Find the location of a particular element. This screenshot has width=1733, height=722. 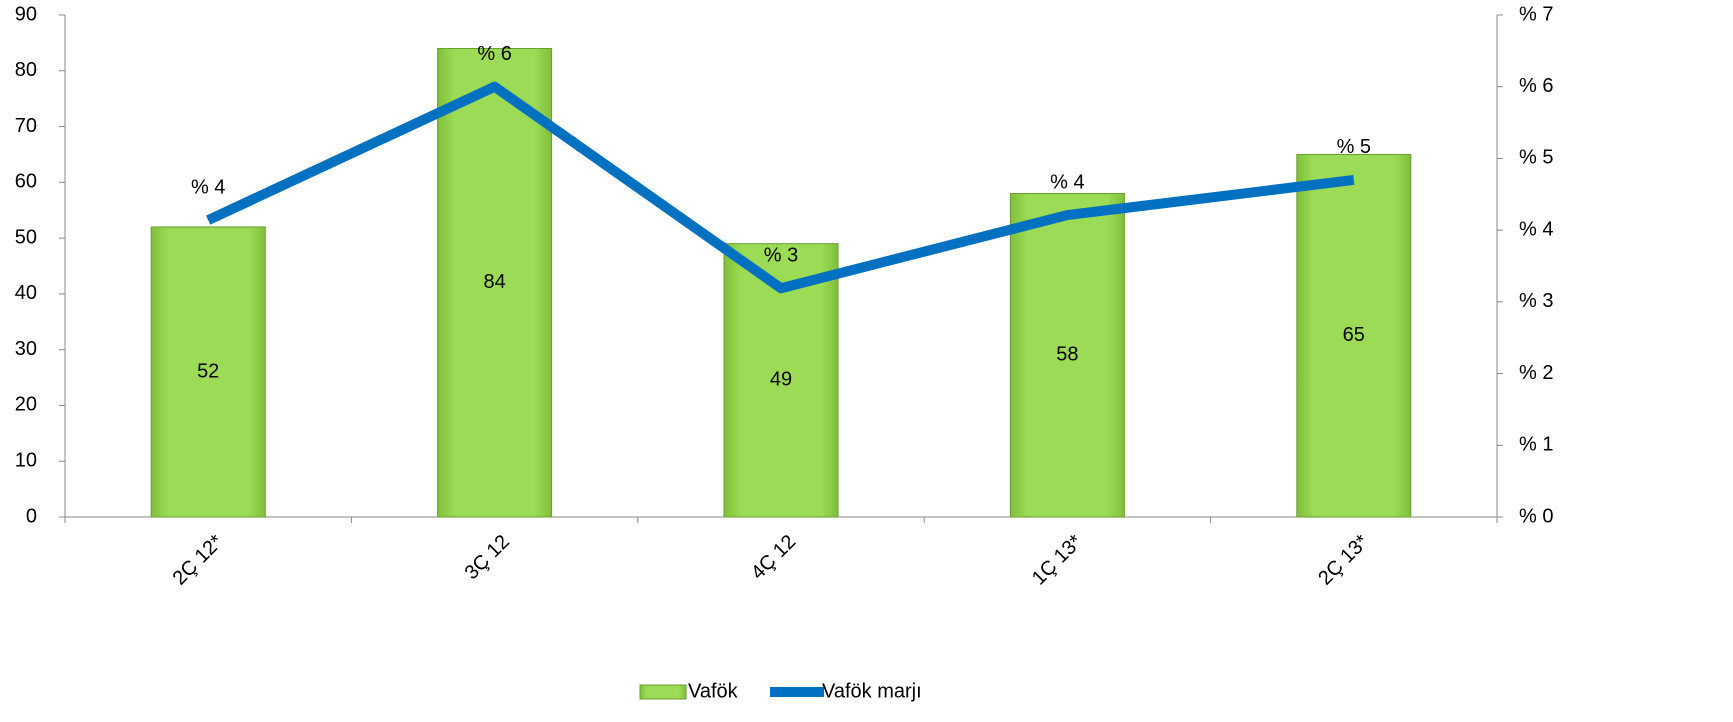

y-tick-label: 30 is located at coordinates (26, 349).